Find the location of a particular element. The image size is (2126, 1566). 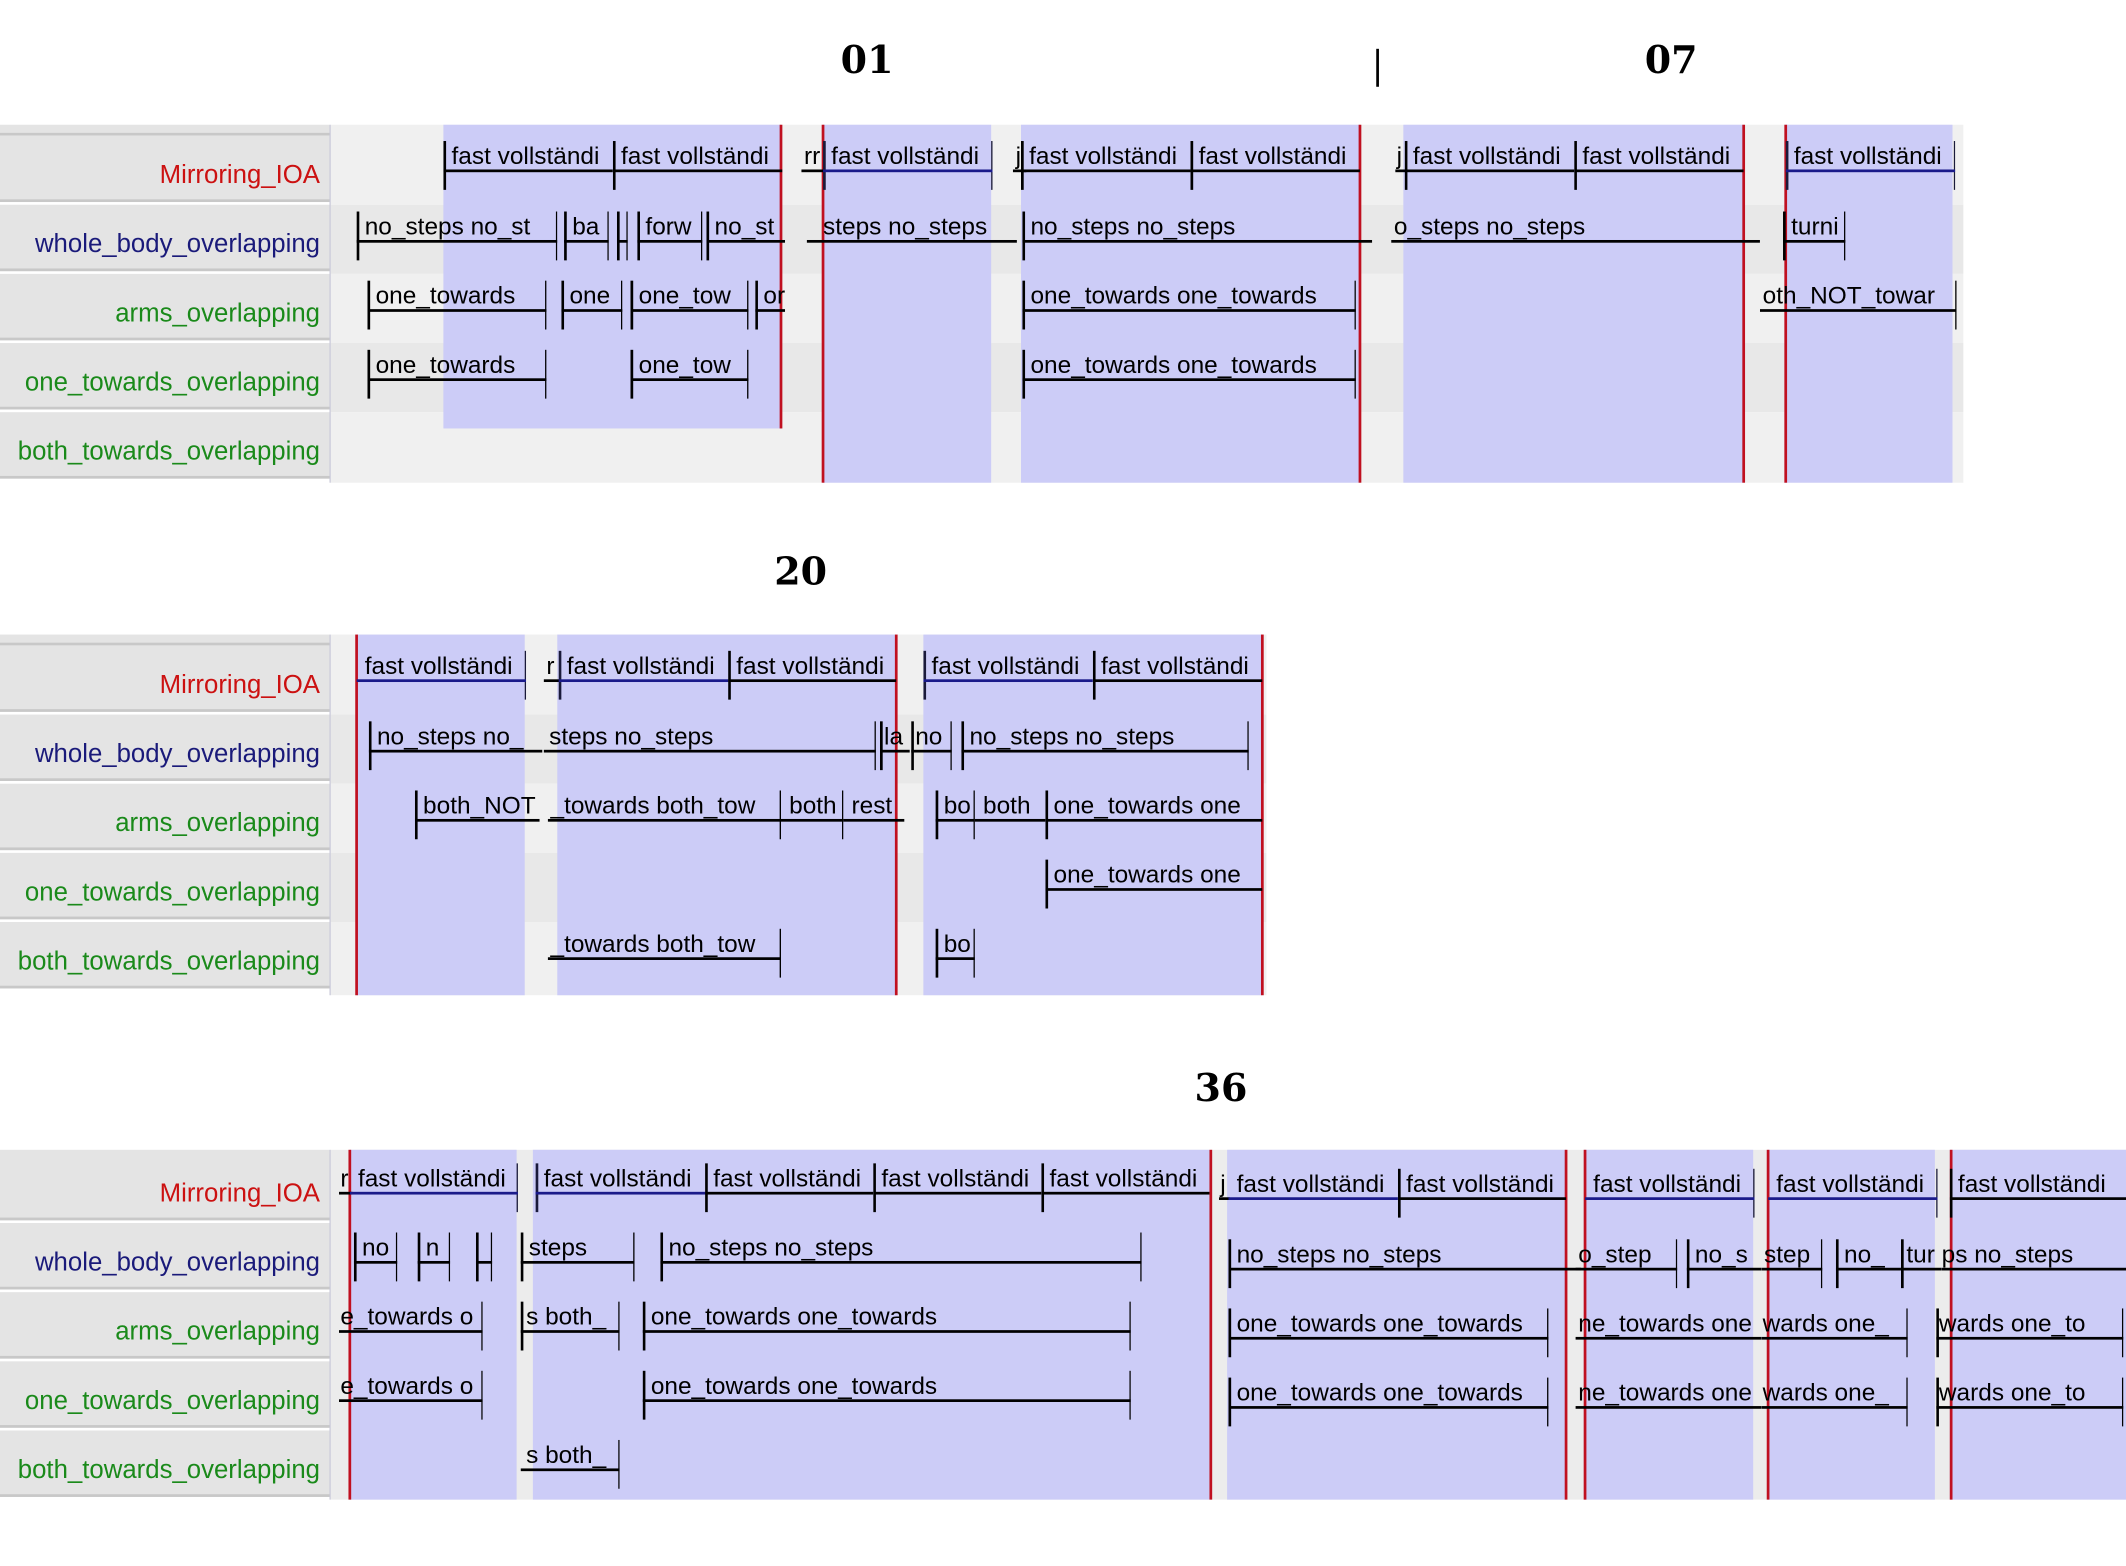

annotation: one is located at coordinates (592, 302).